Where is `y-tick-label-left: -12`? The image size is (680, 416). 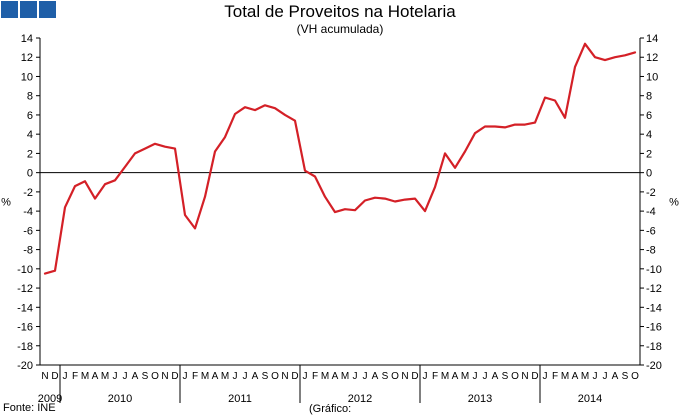 y-tick-label-left: -12 is located at coordinates (25, 289).